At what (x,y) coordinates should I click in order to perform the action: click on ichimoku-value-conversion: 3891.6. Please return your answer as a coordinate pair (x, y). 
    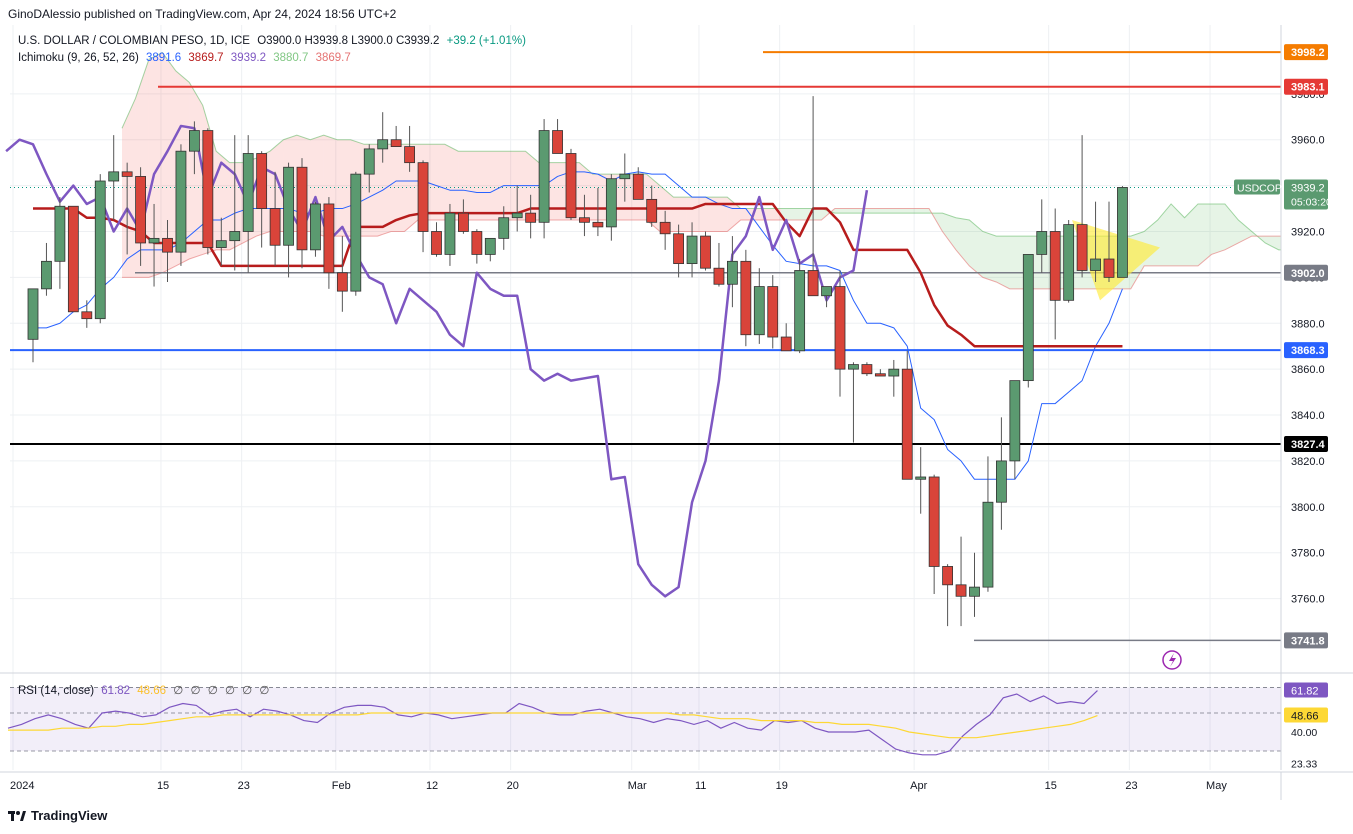
    Looking at the image, I should click on (164, 58).